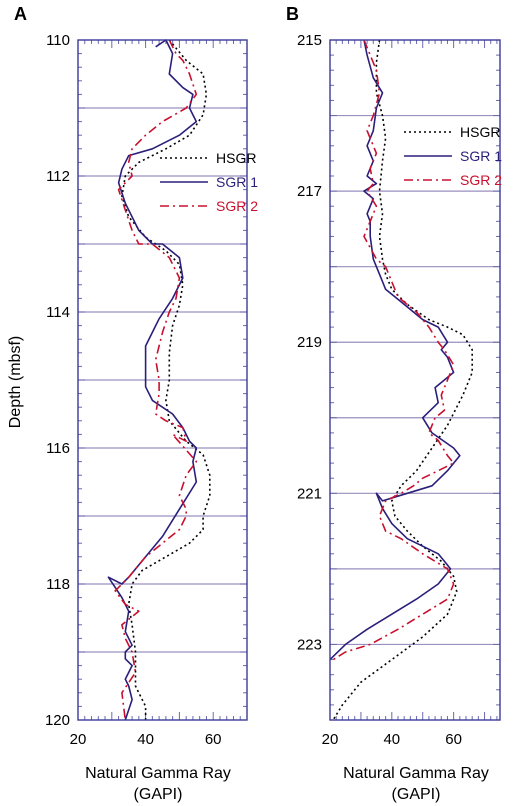 This screenshot has width=518, height=806. I want to click on panel-a-series-hsgr, so click(166, 379).